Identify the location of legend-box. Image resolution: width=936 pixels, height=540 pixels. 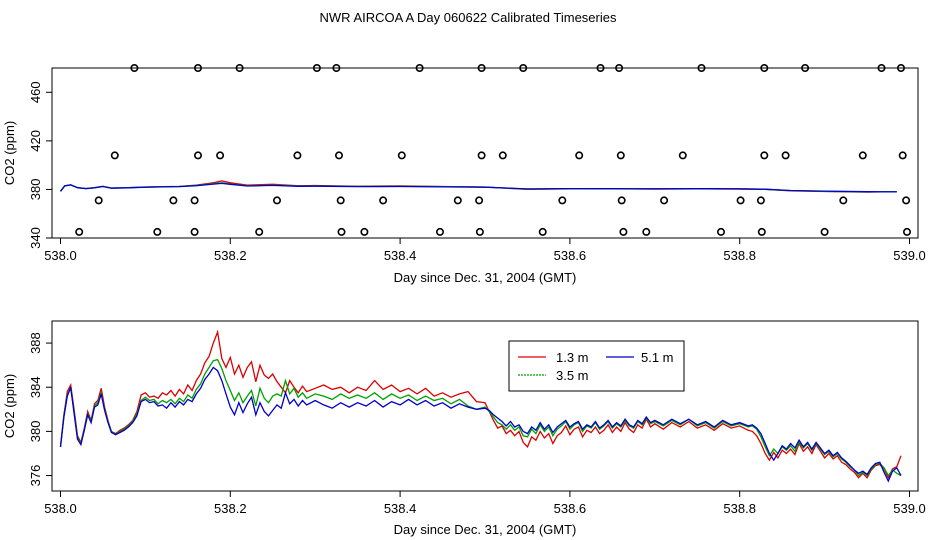
(596, 366).